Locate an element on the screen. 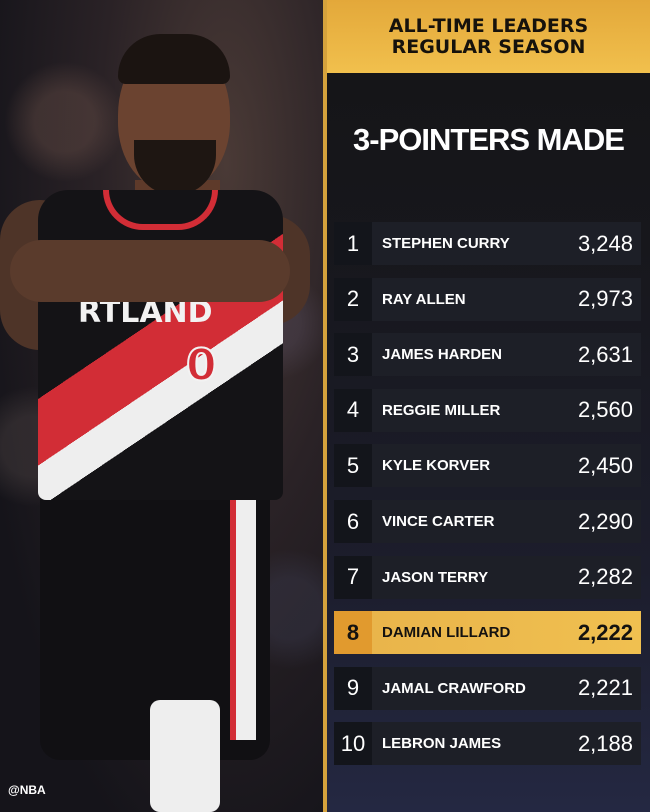 Image resolution: width=650 pixels, height=812 pixels. player-name: JAMES HARDEN is located at coordinates (442, 355).